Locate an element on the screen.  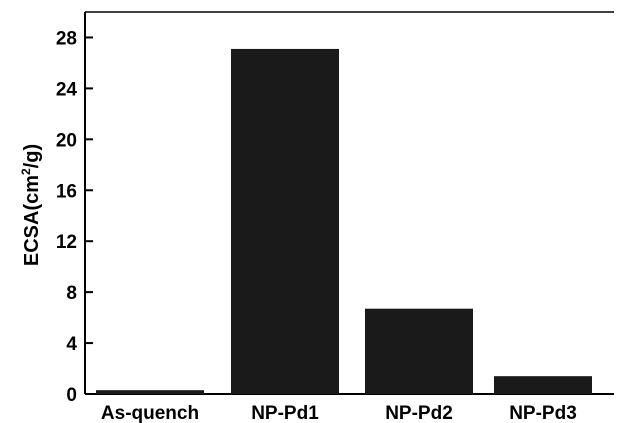
x-tick-label: As-quench is located at coordinates (150, 413).